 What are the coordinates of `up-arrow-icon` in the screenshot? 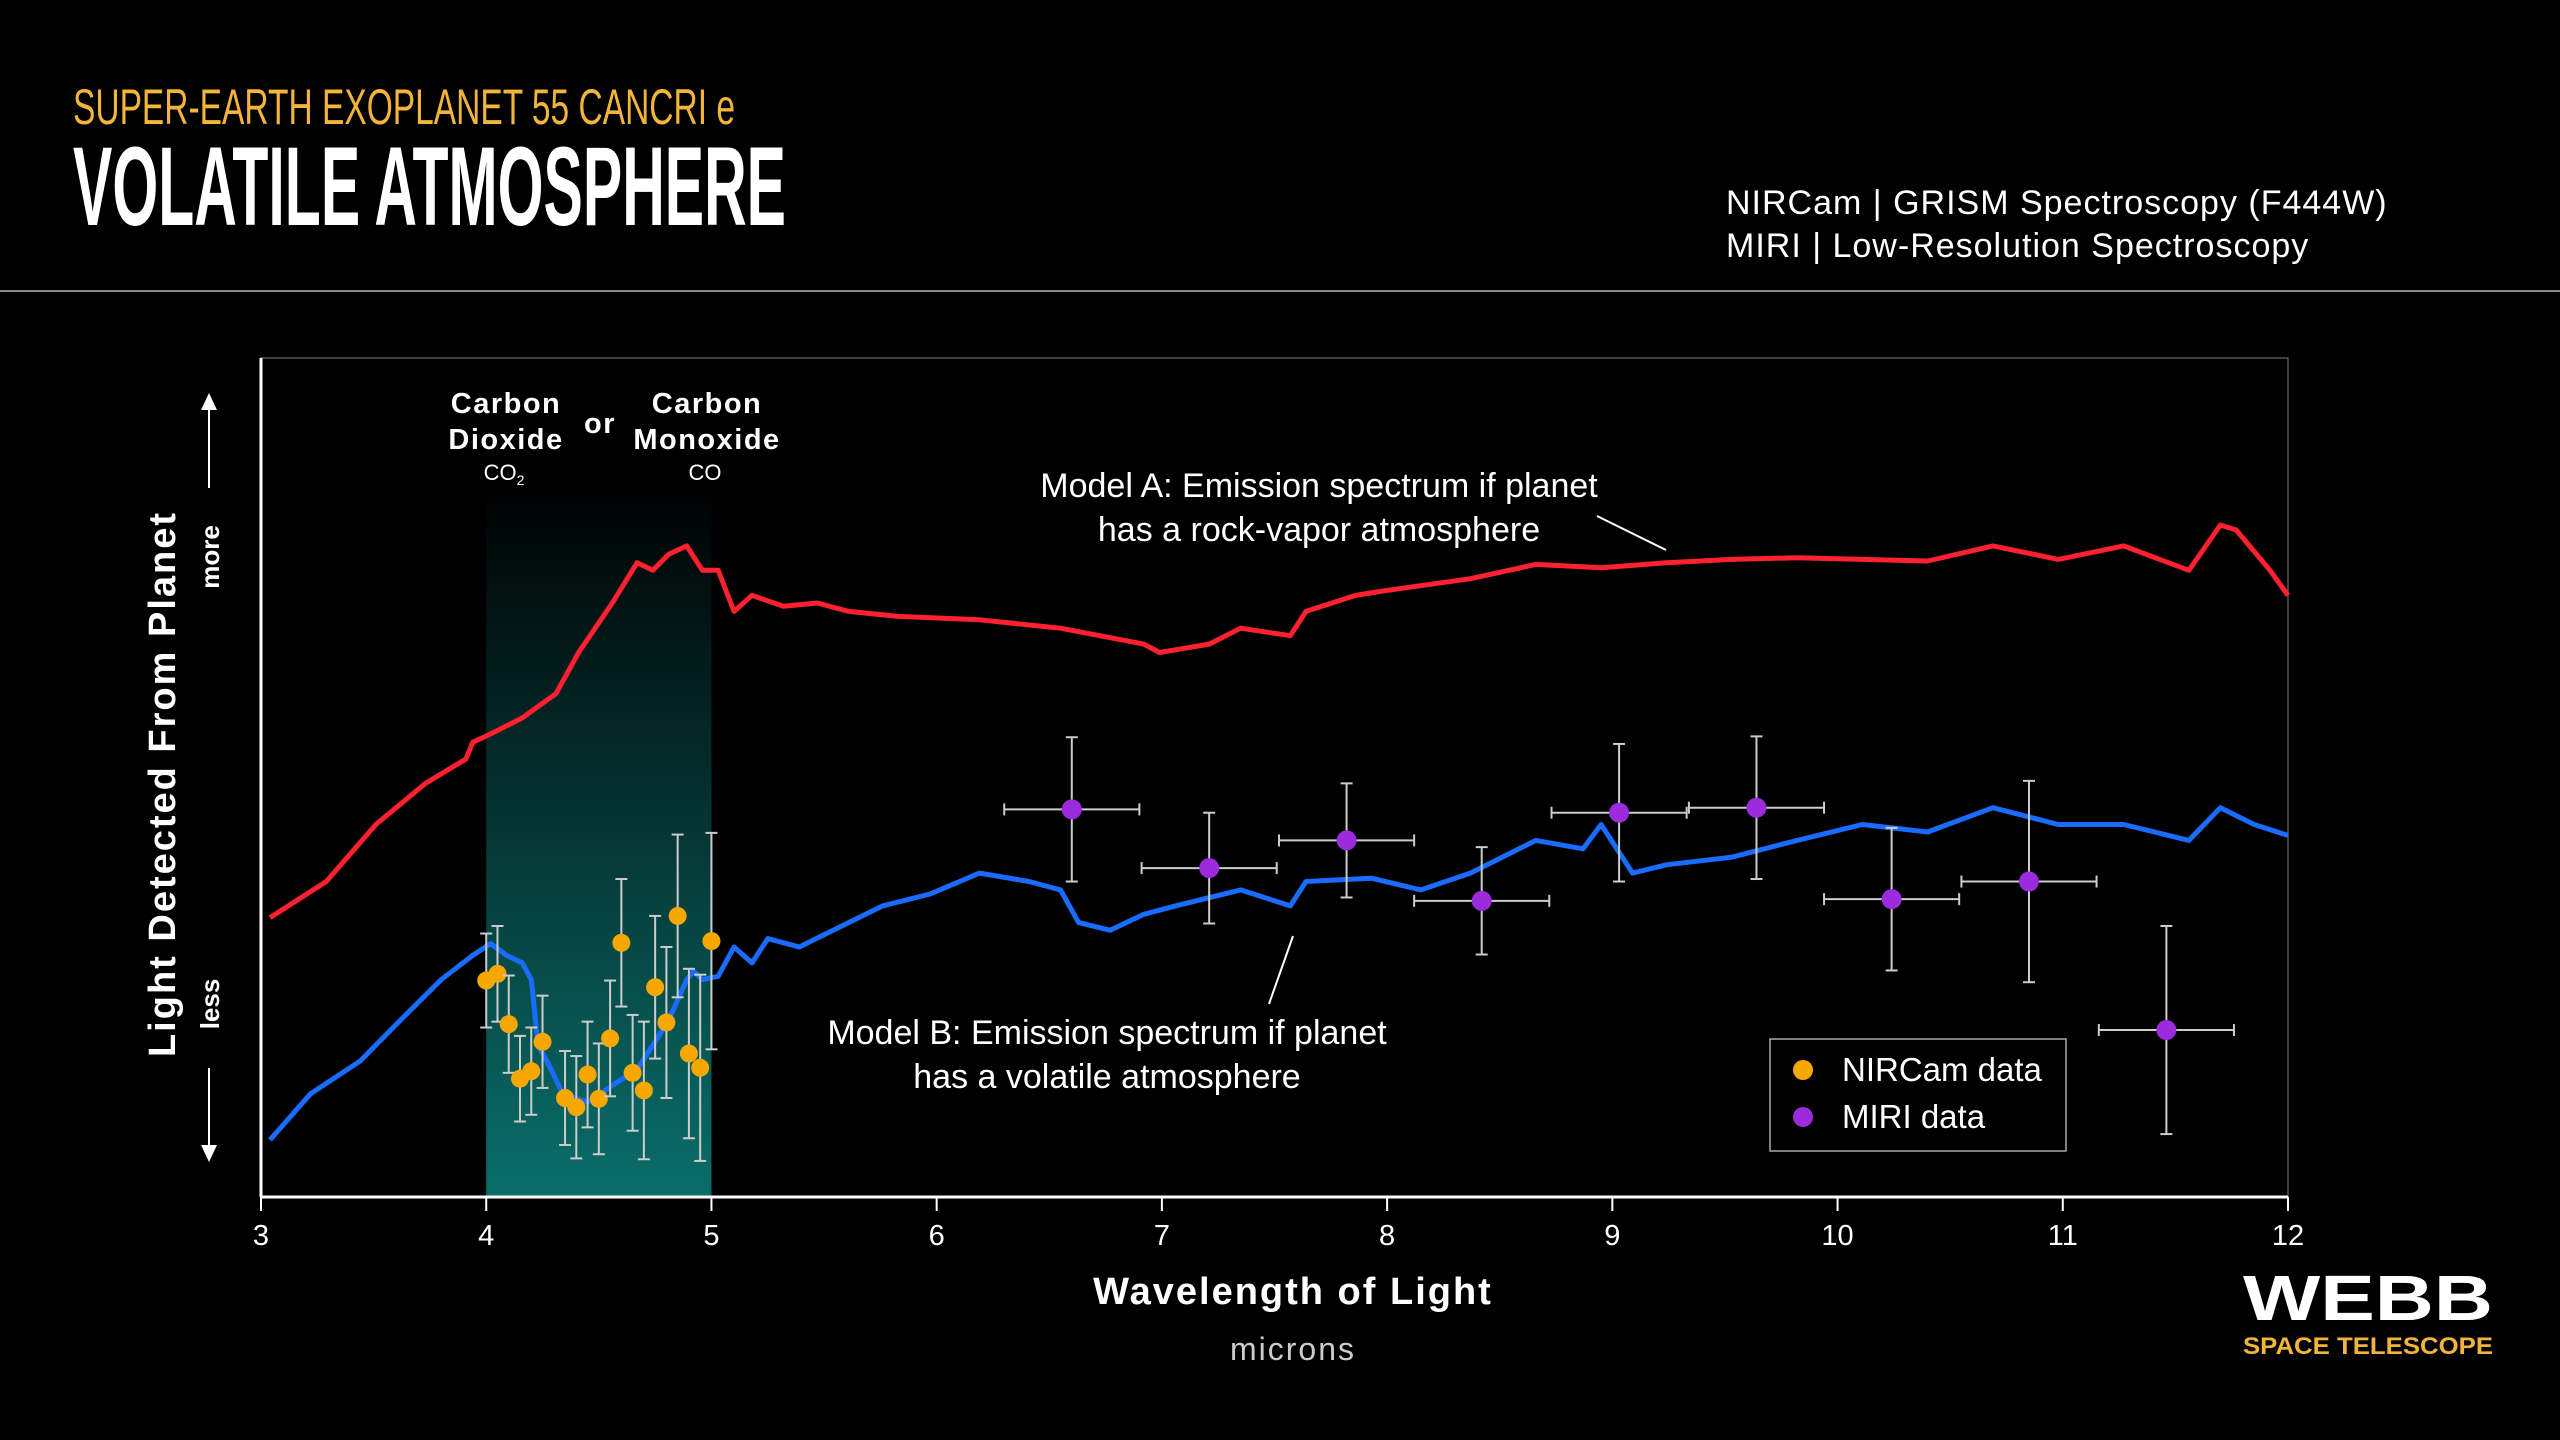 It's located at (209, 440).